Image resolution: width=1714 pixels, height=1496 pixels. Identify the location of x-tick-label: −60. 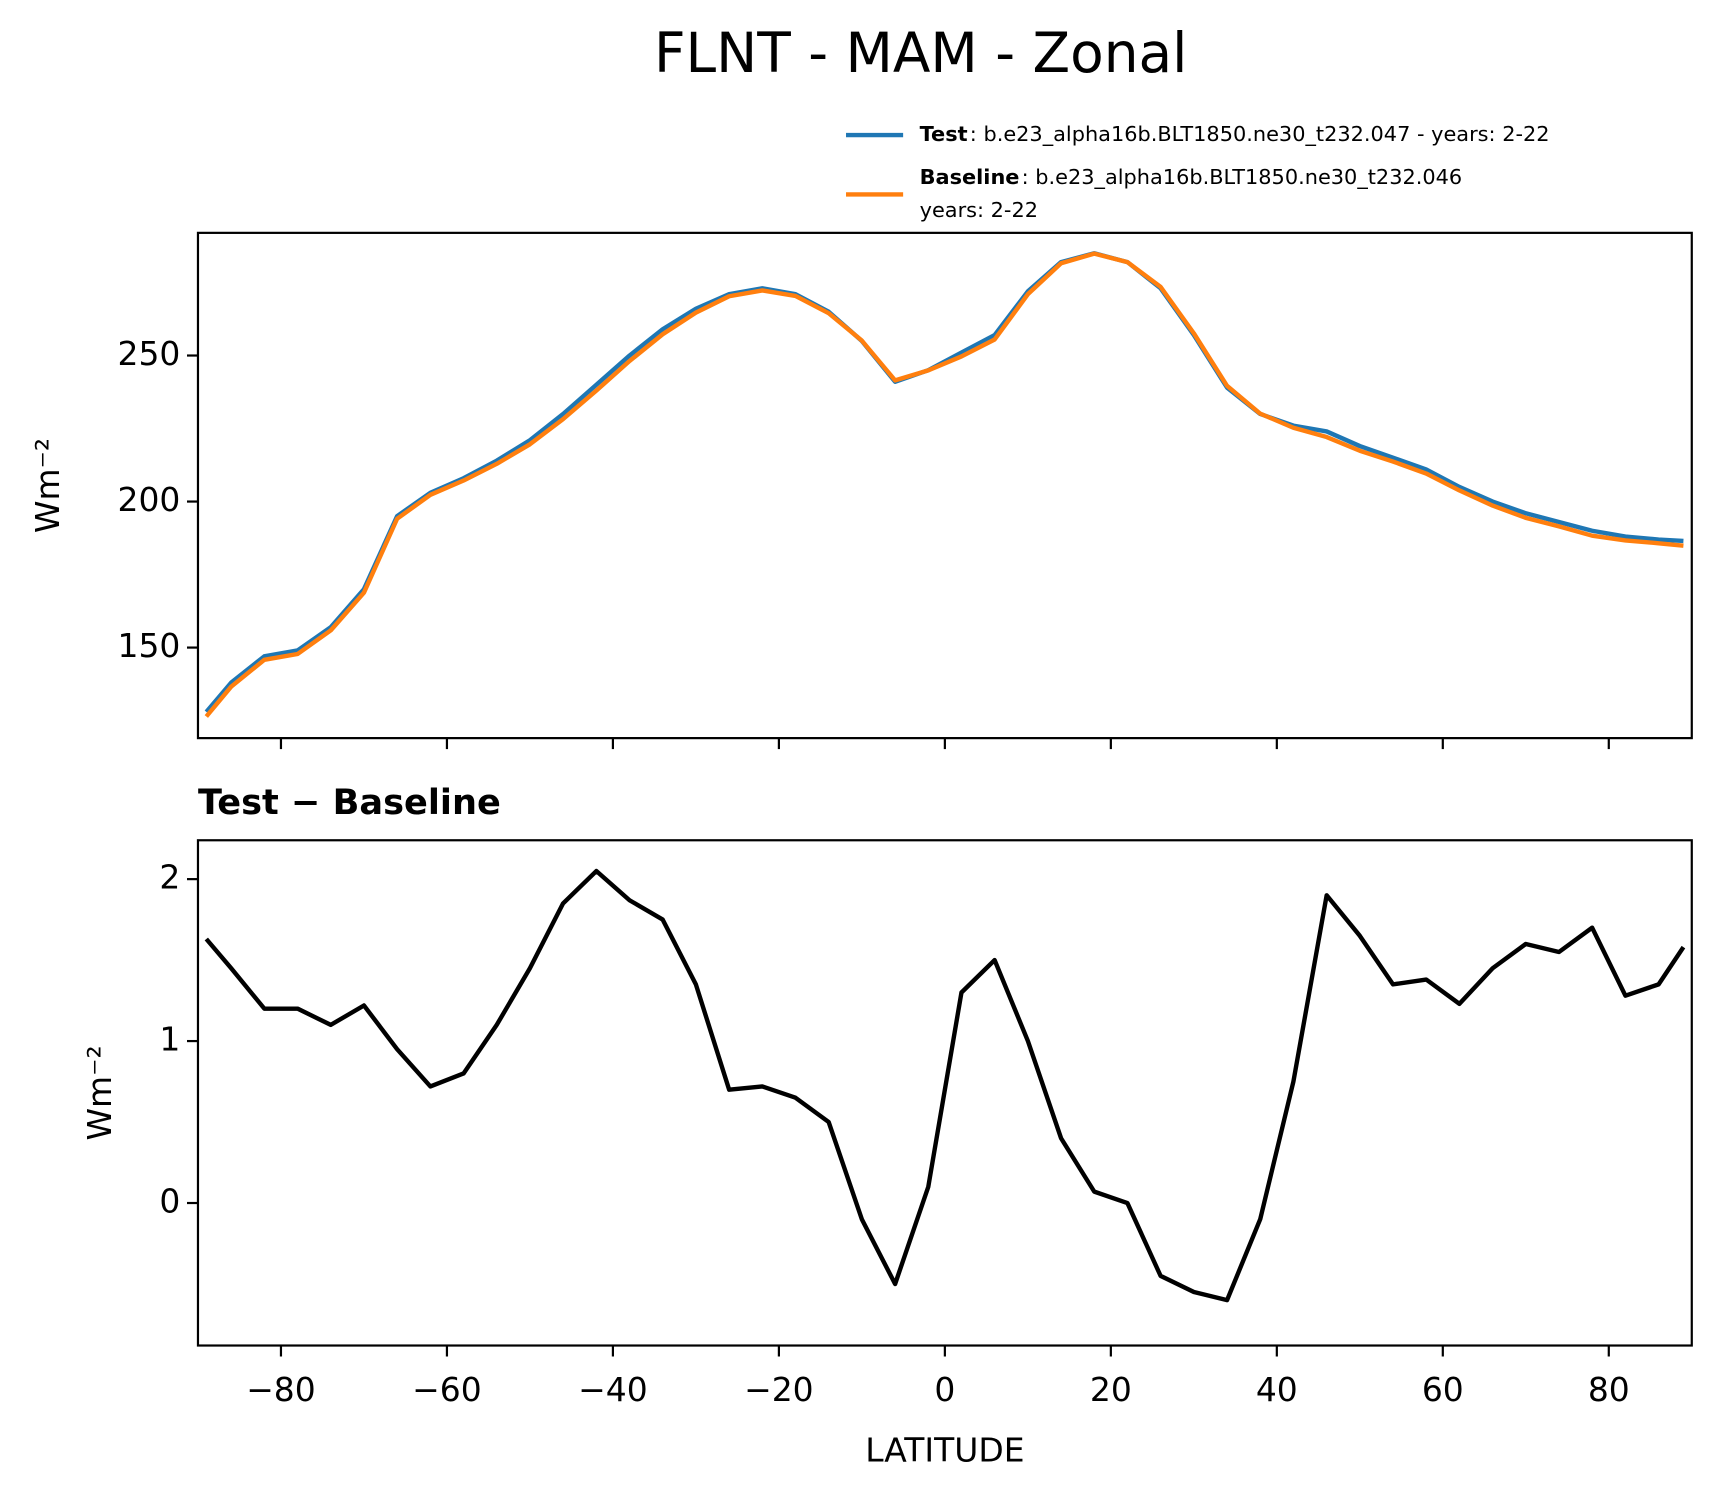
(447, 1389).